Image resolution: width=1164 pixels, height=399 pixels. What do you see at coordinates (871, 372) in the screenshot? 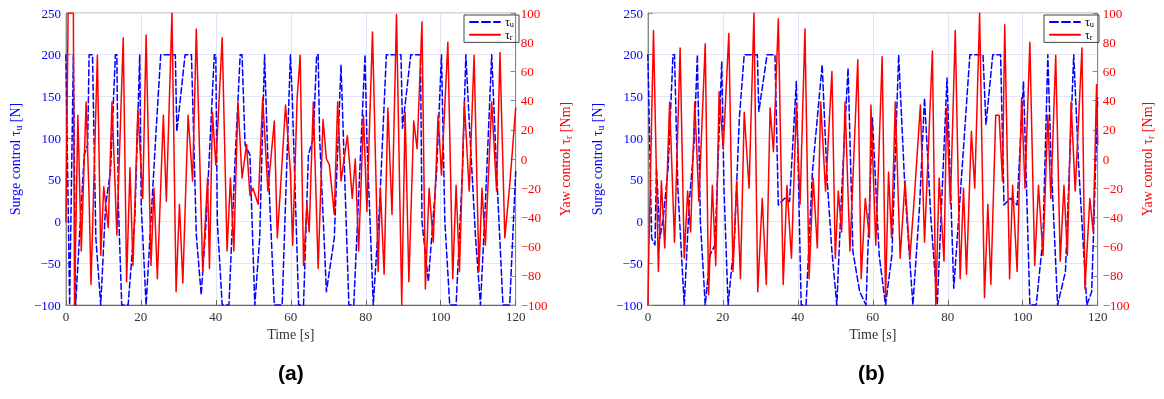
I see `text: (b)` at bounding box center [871, 372].